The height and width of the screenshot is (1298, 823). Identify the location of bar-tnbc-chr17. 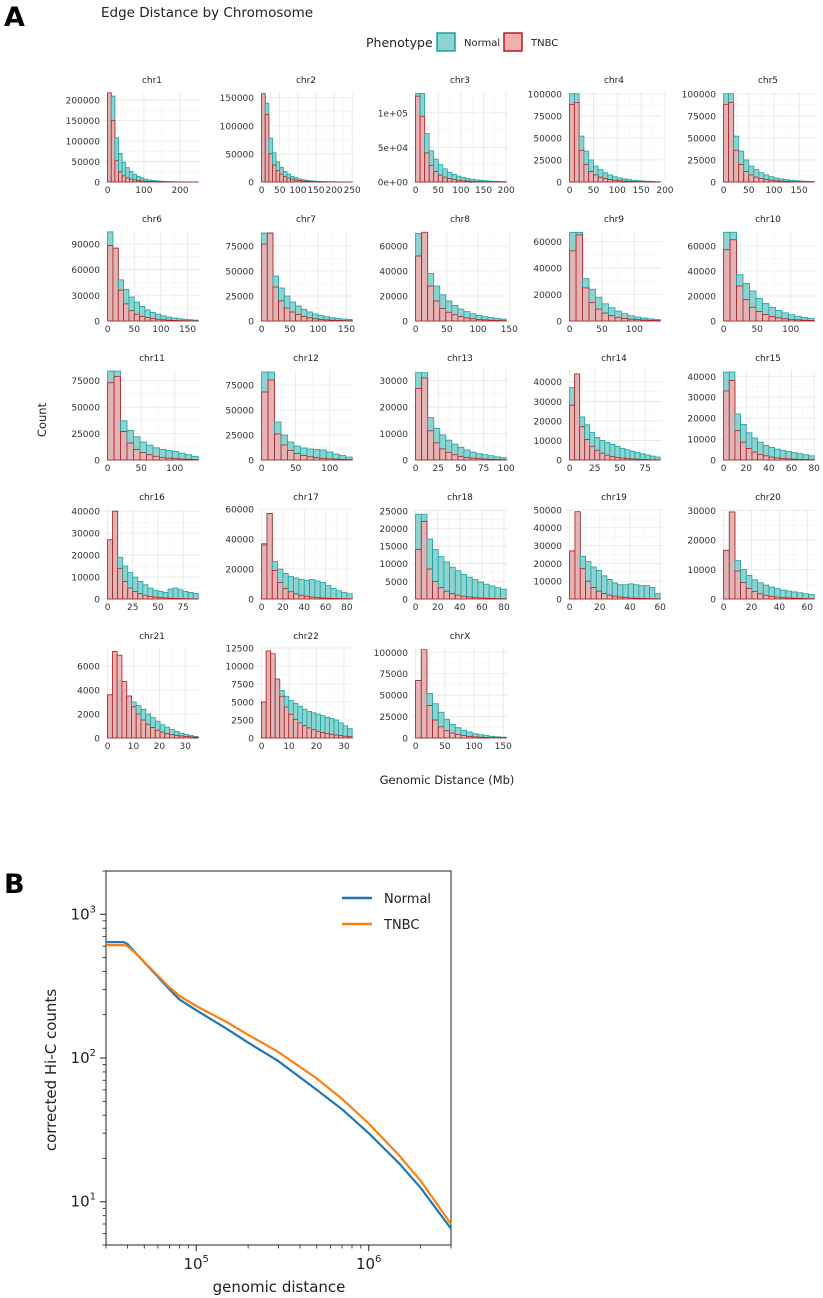
(290, 595).